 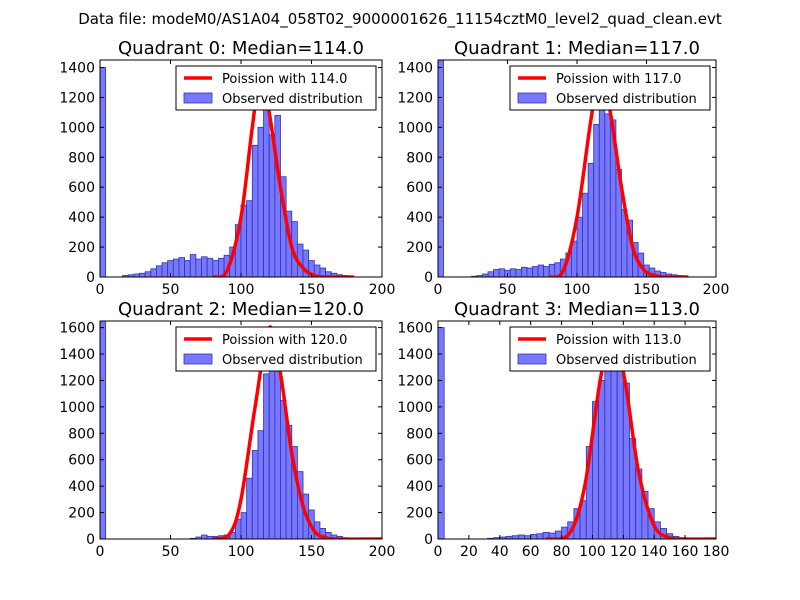 I want to click on x-tick-label: 120, so click(x=623, y=552).